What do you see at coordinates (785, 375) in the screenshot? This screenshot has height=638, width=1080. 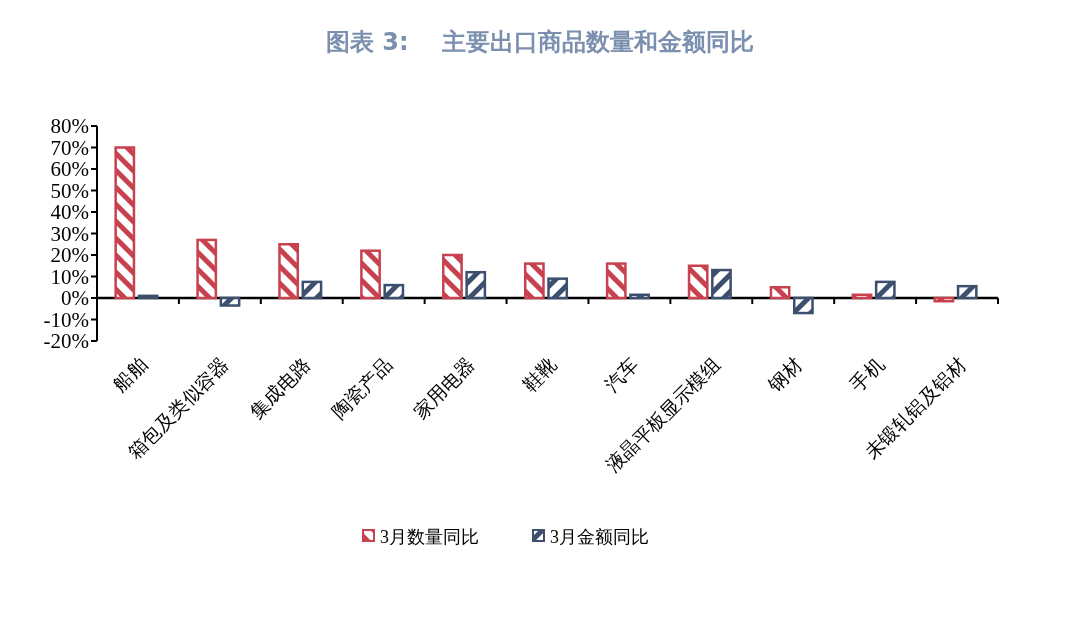 I see `x-tick-label: 钢材` at bounding box center [785, 375].